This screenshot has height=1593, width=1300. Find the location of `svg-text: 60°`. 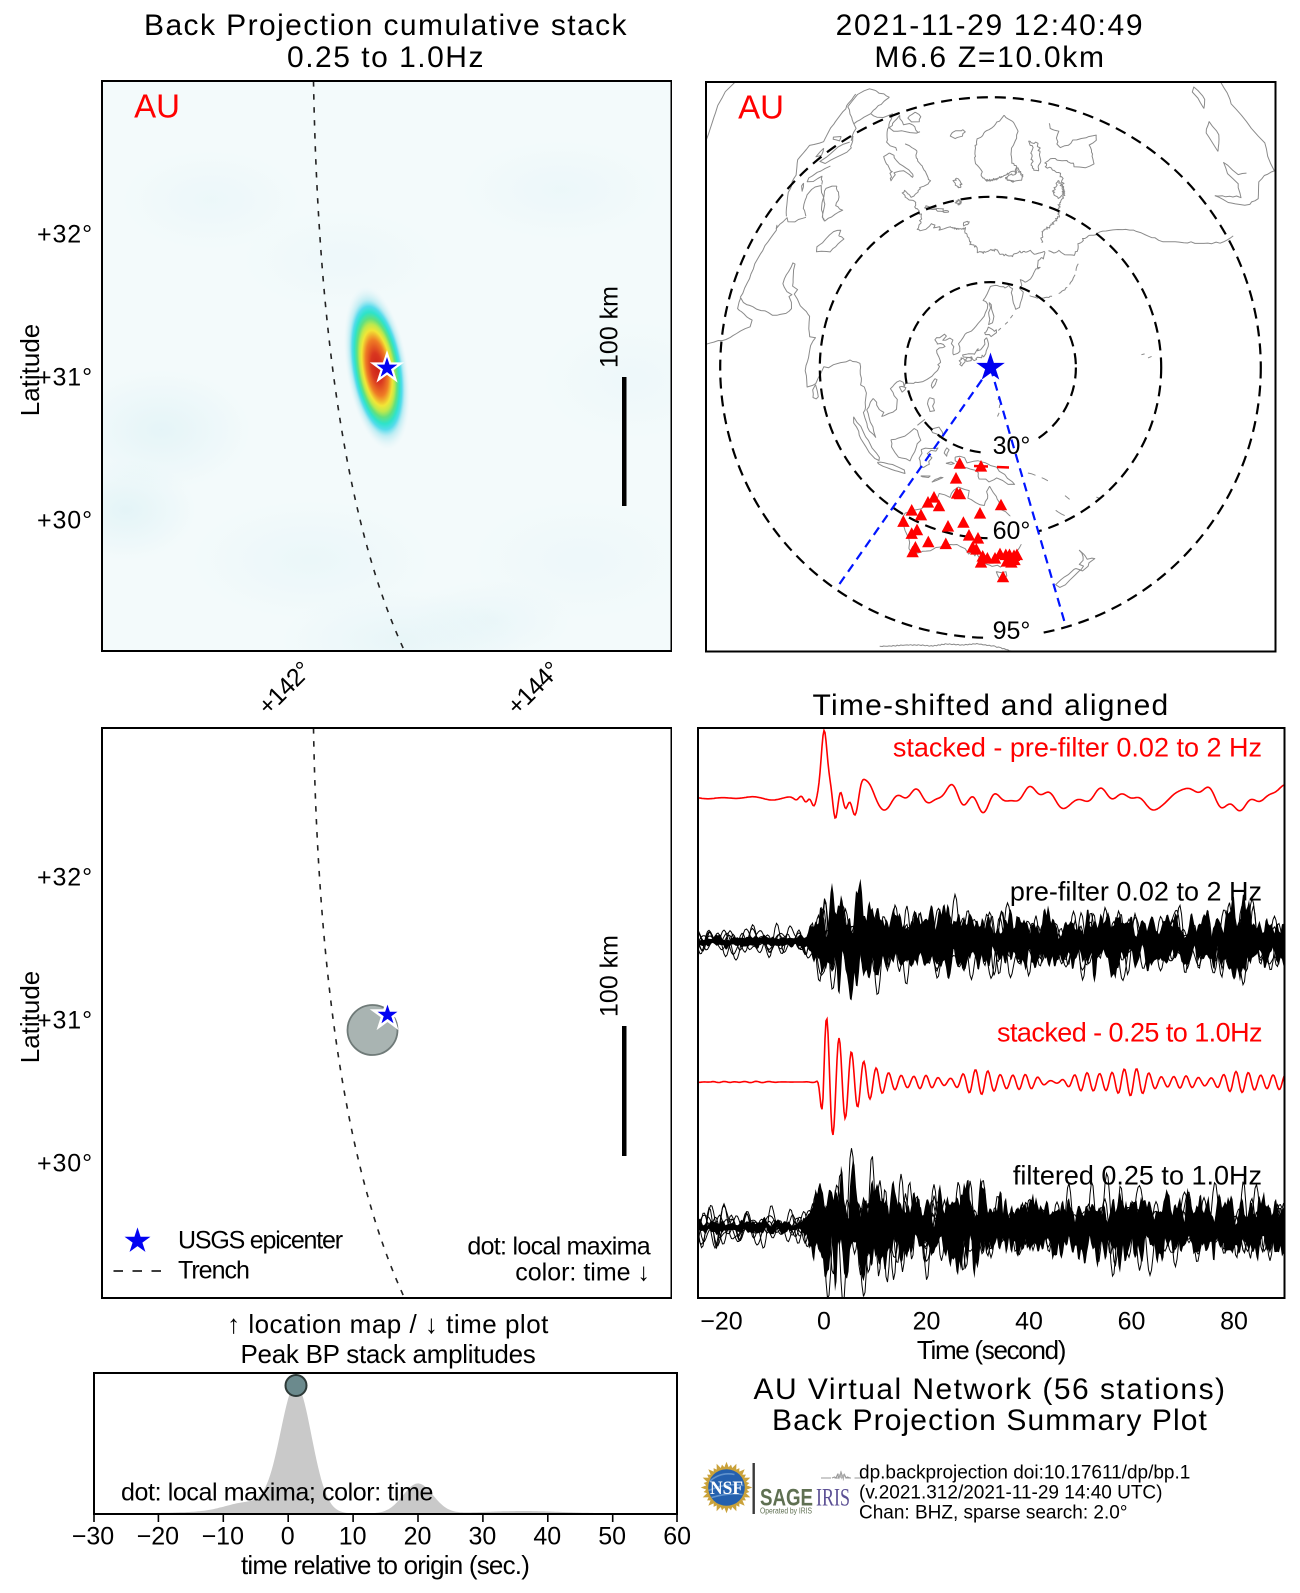

svg-text: 60° is located at coordinates (1012, 531).